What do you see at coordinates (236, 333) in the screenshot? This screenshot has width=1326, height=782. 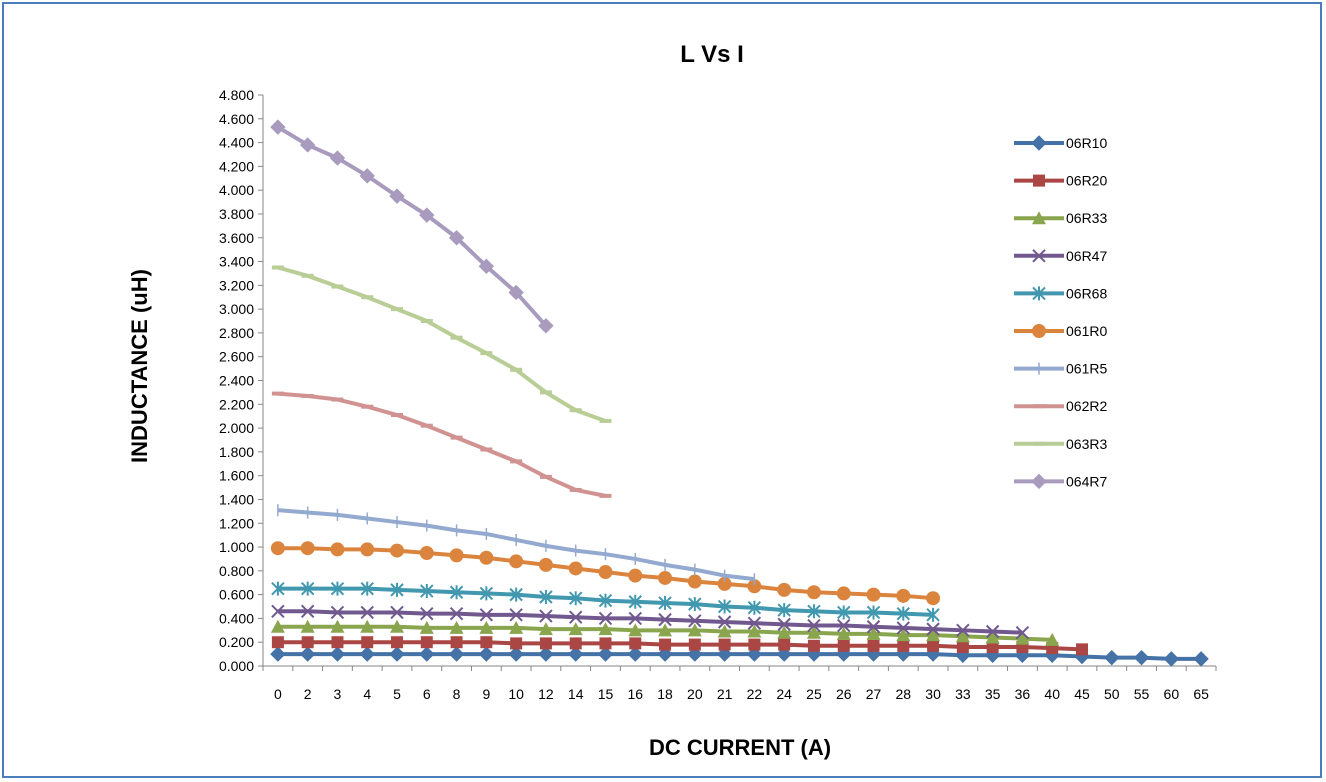 I see `y-tick-label: 2.800` at bounding box center [236, 333].